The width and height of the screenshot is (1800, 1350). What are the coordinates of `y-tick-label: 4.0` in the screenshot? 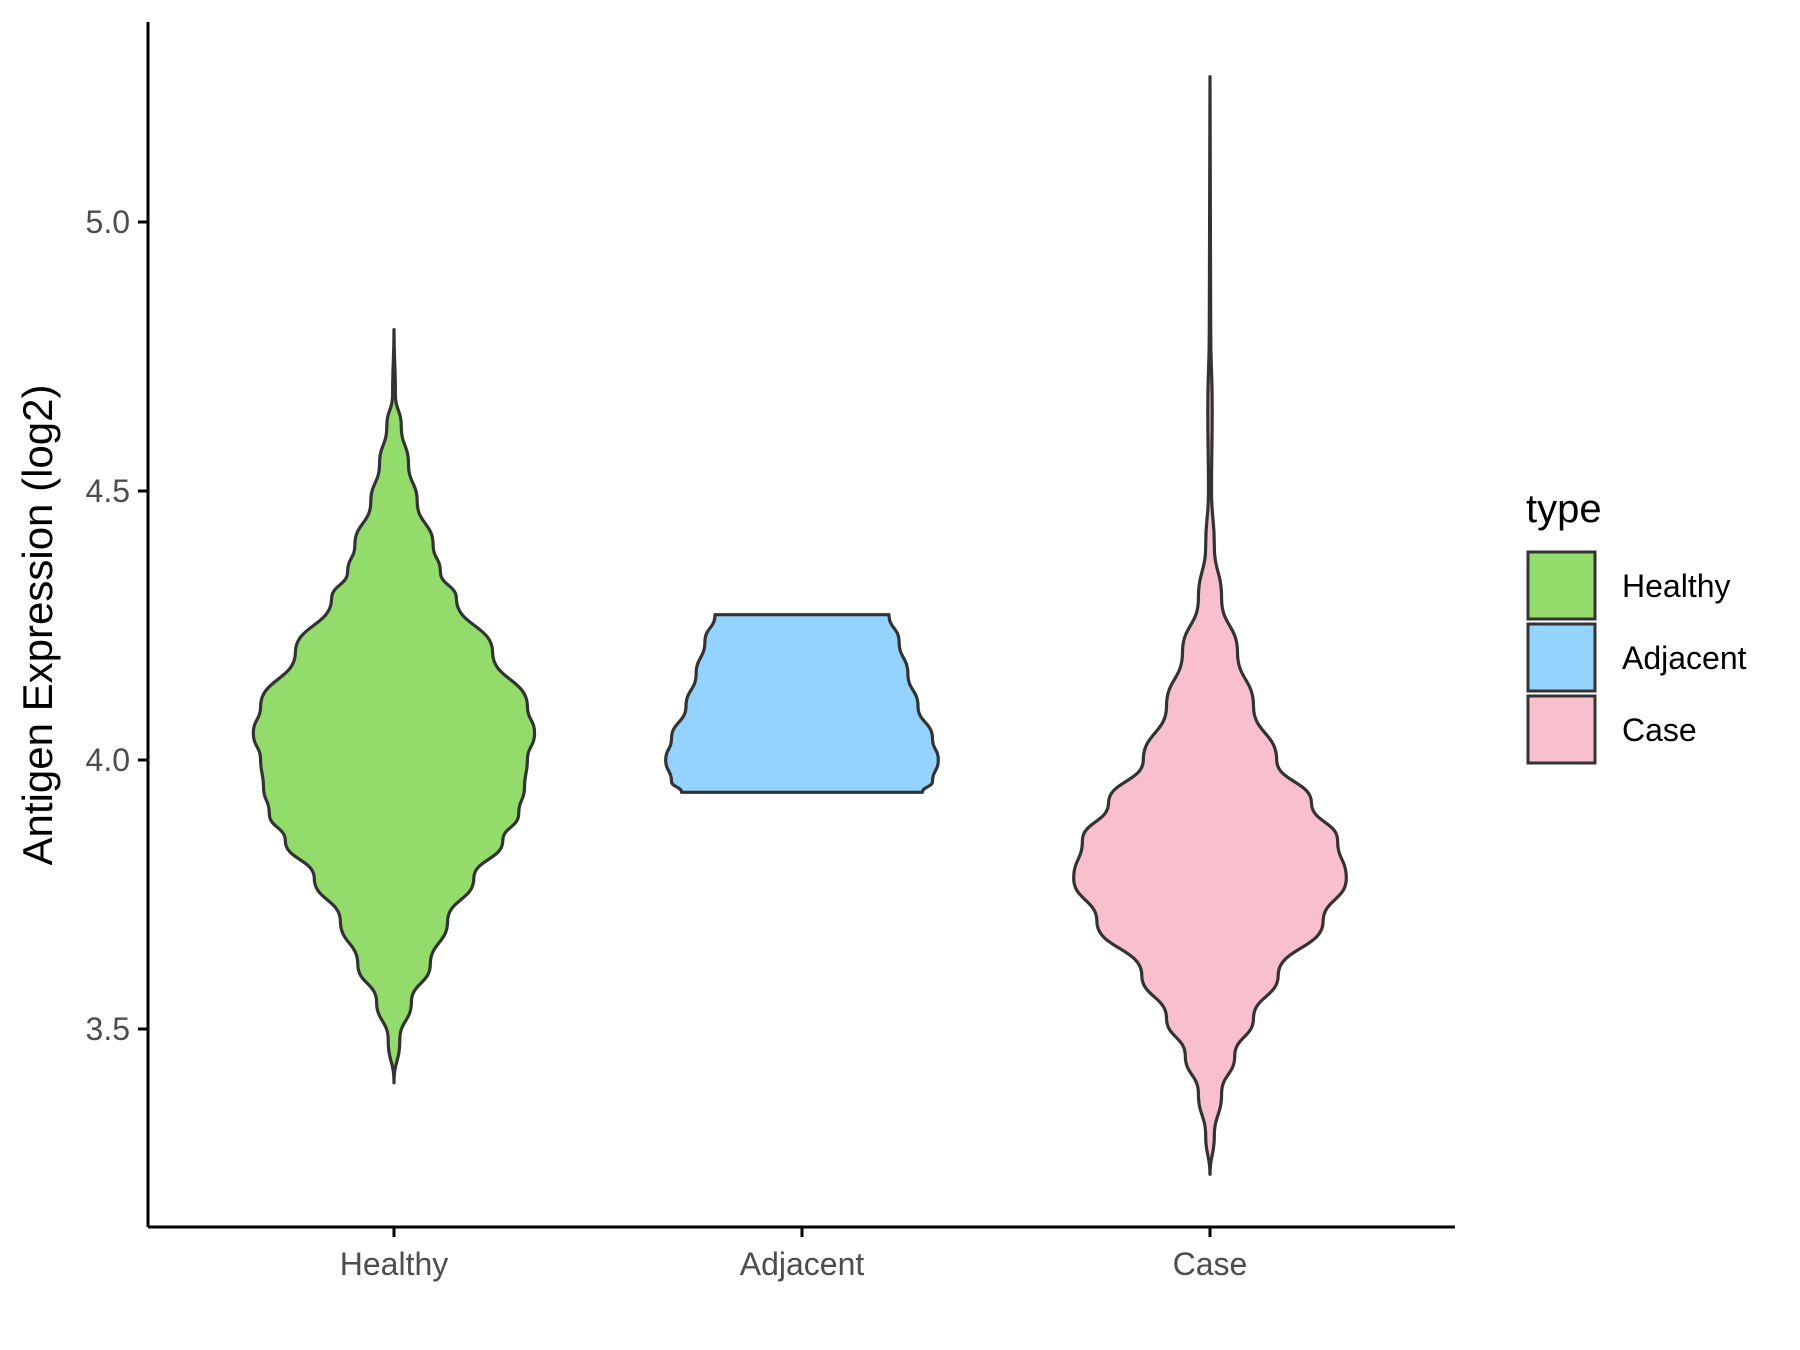 It's located at (108, 760).